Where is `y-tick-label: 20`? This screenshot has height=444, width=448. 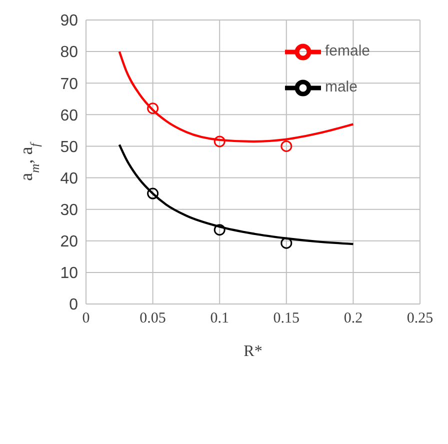 y-tick-label: 20 is located at coordinates (69, 242).